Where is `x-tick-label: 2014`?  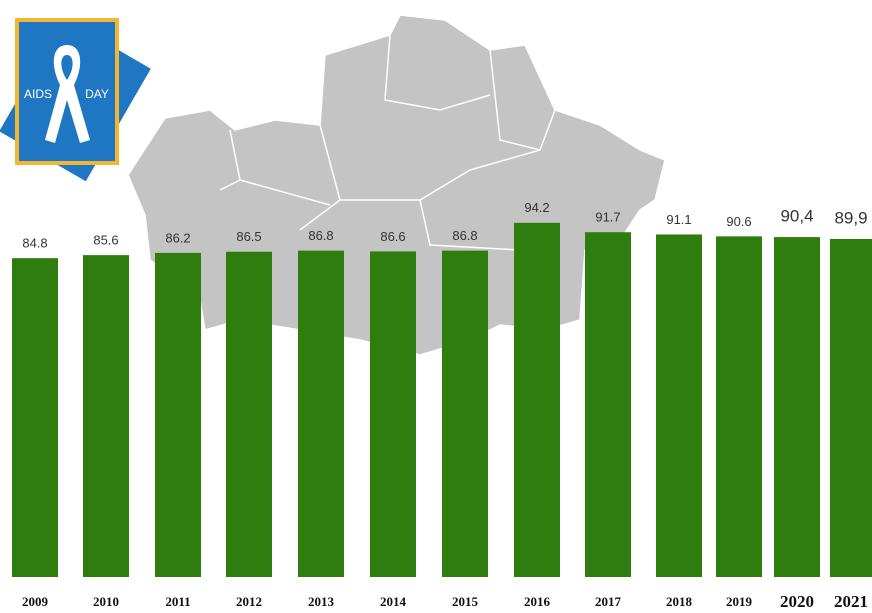 x-tick-label: 2014 is located at coordinates (393, 601).